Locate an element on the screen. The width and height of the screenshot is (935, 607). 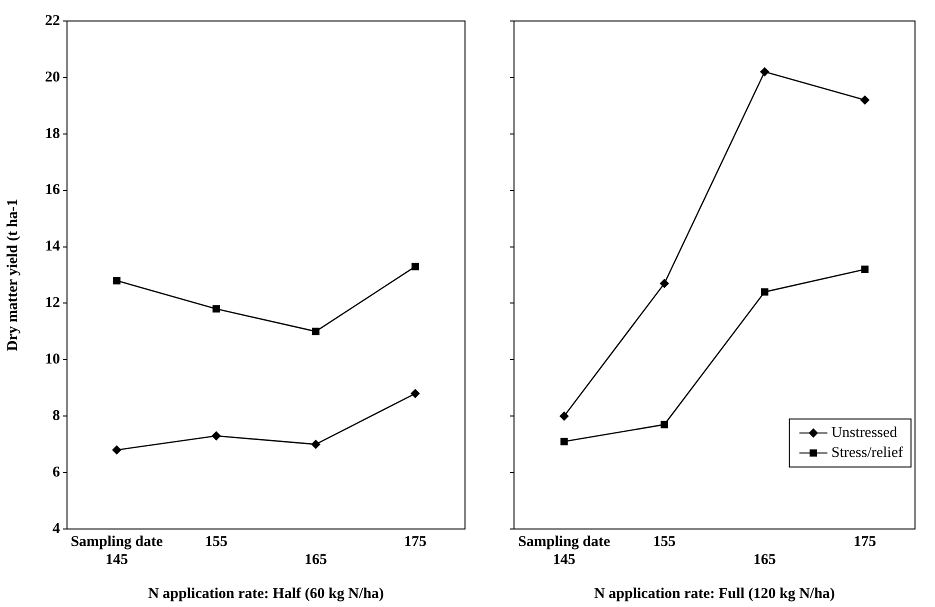
legend-label: Unstressed is located at coordinates (864, 432).